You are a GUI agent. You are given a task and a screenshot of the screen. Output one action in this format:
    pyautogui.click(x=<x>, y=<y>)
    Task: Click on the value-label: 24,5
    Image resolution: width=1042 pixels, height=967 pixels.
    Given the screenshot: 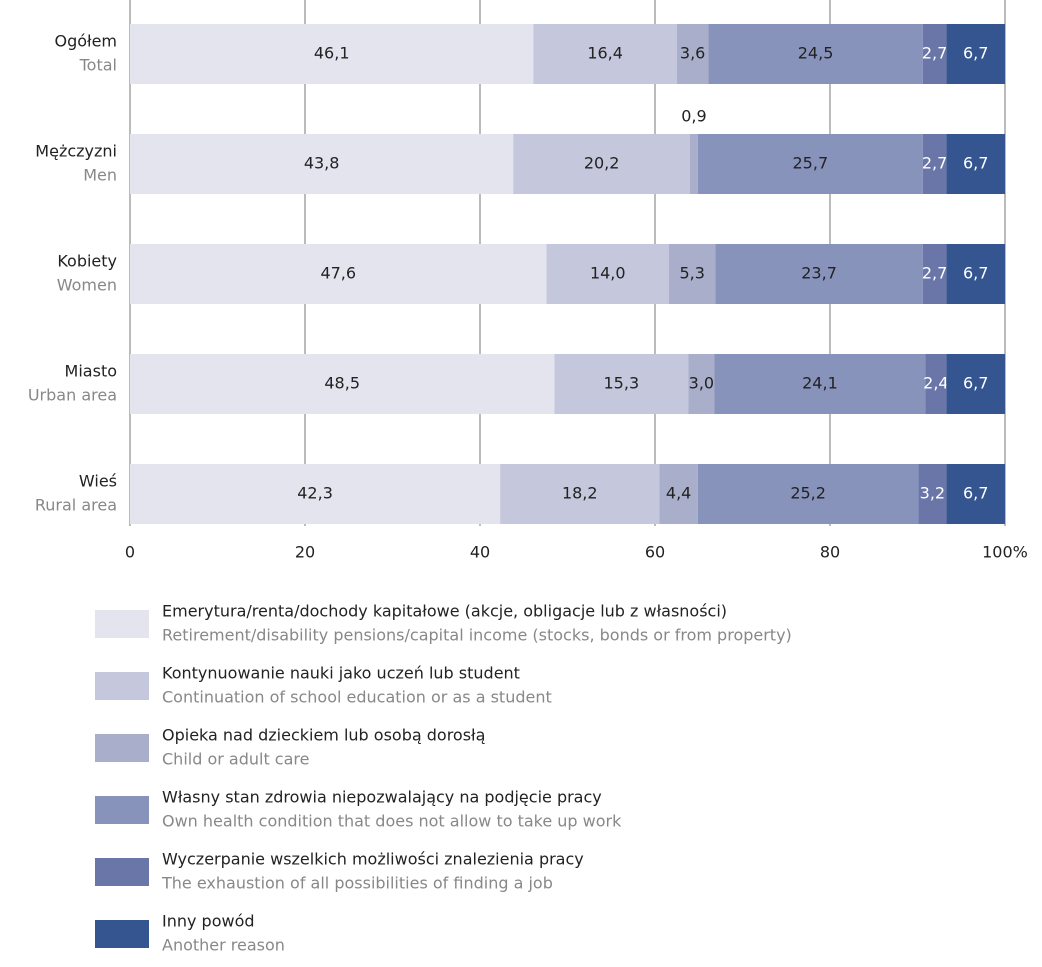 What is the action you would take?
    pyautogui.click(x=816, y=53)
    